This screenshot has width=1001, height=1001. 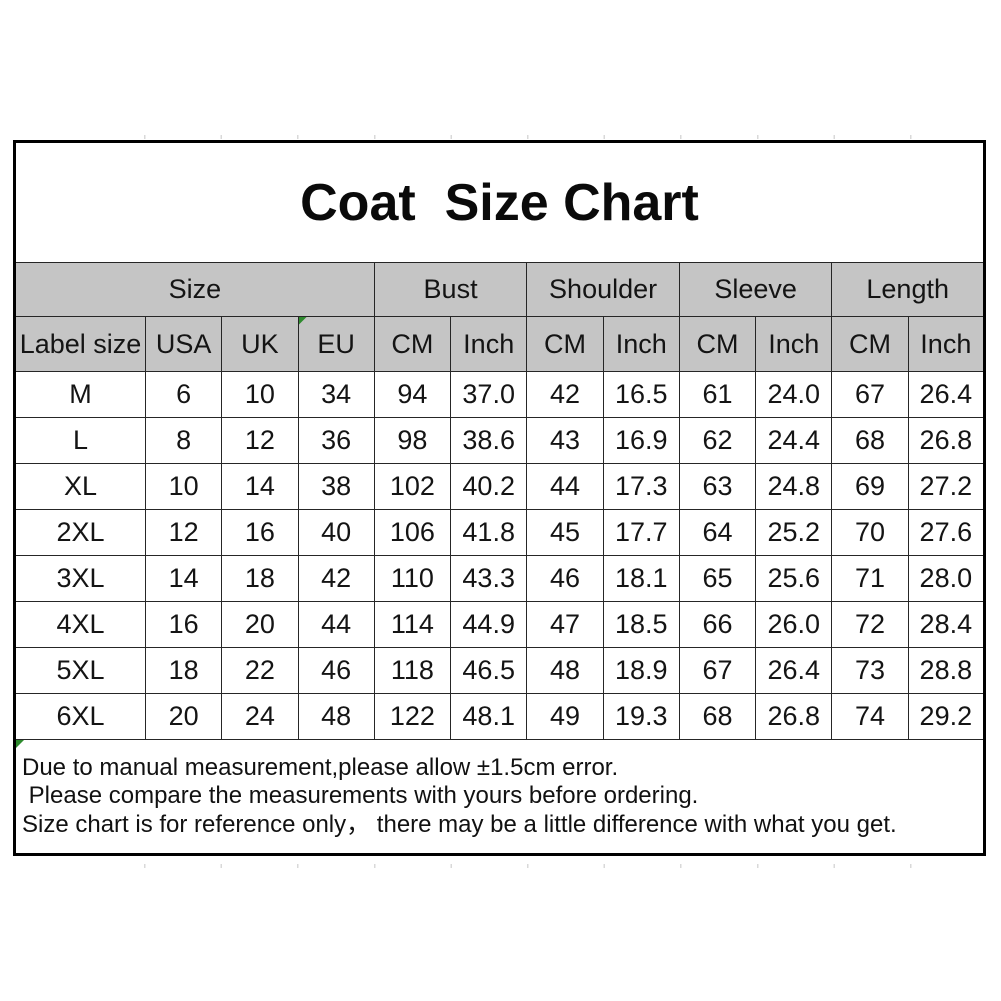 I want to click on table-row-6xl: 6XL 20 24 48 122 48.1 49 19.3 68 26.8 74 29.2, so click(x=500, y=716).